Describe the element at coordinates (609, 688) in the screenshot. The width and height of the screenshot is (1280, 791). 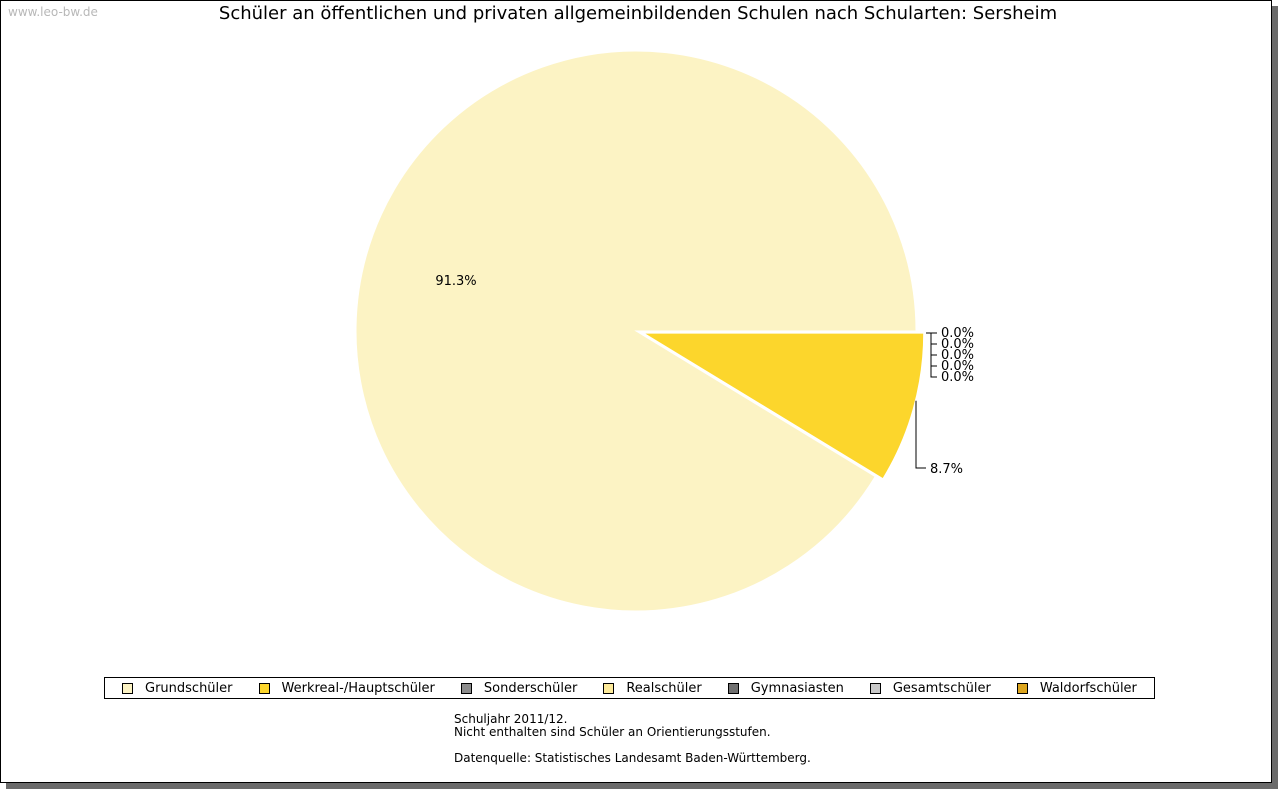
I see `legend-swatch-realsch-ler` at that location.